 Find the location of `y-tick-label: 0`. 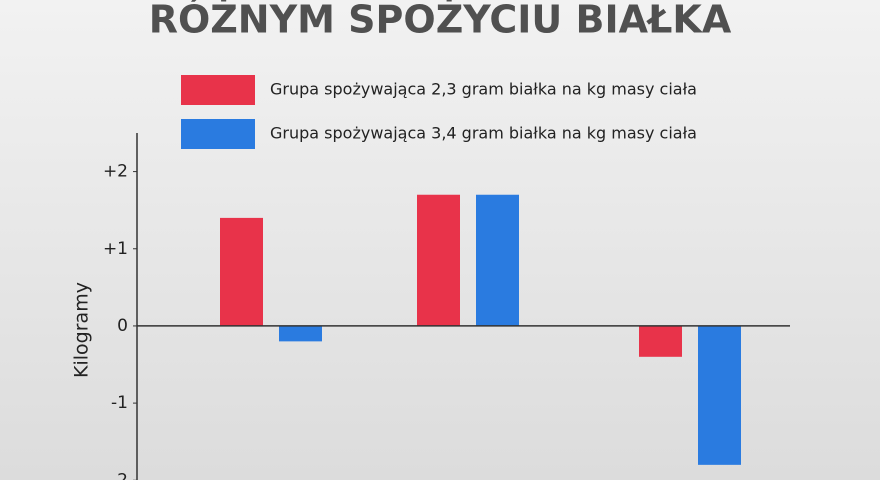

y-tick-label: 0 is located at coordinates (122, 326).